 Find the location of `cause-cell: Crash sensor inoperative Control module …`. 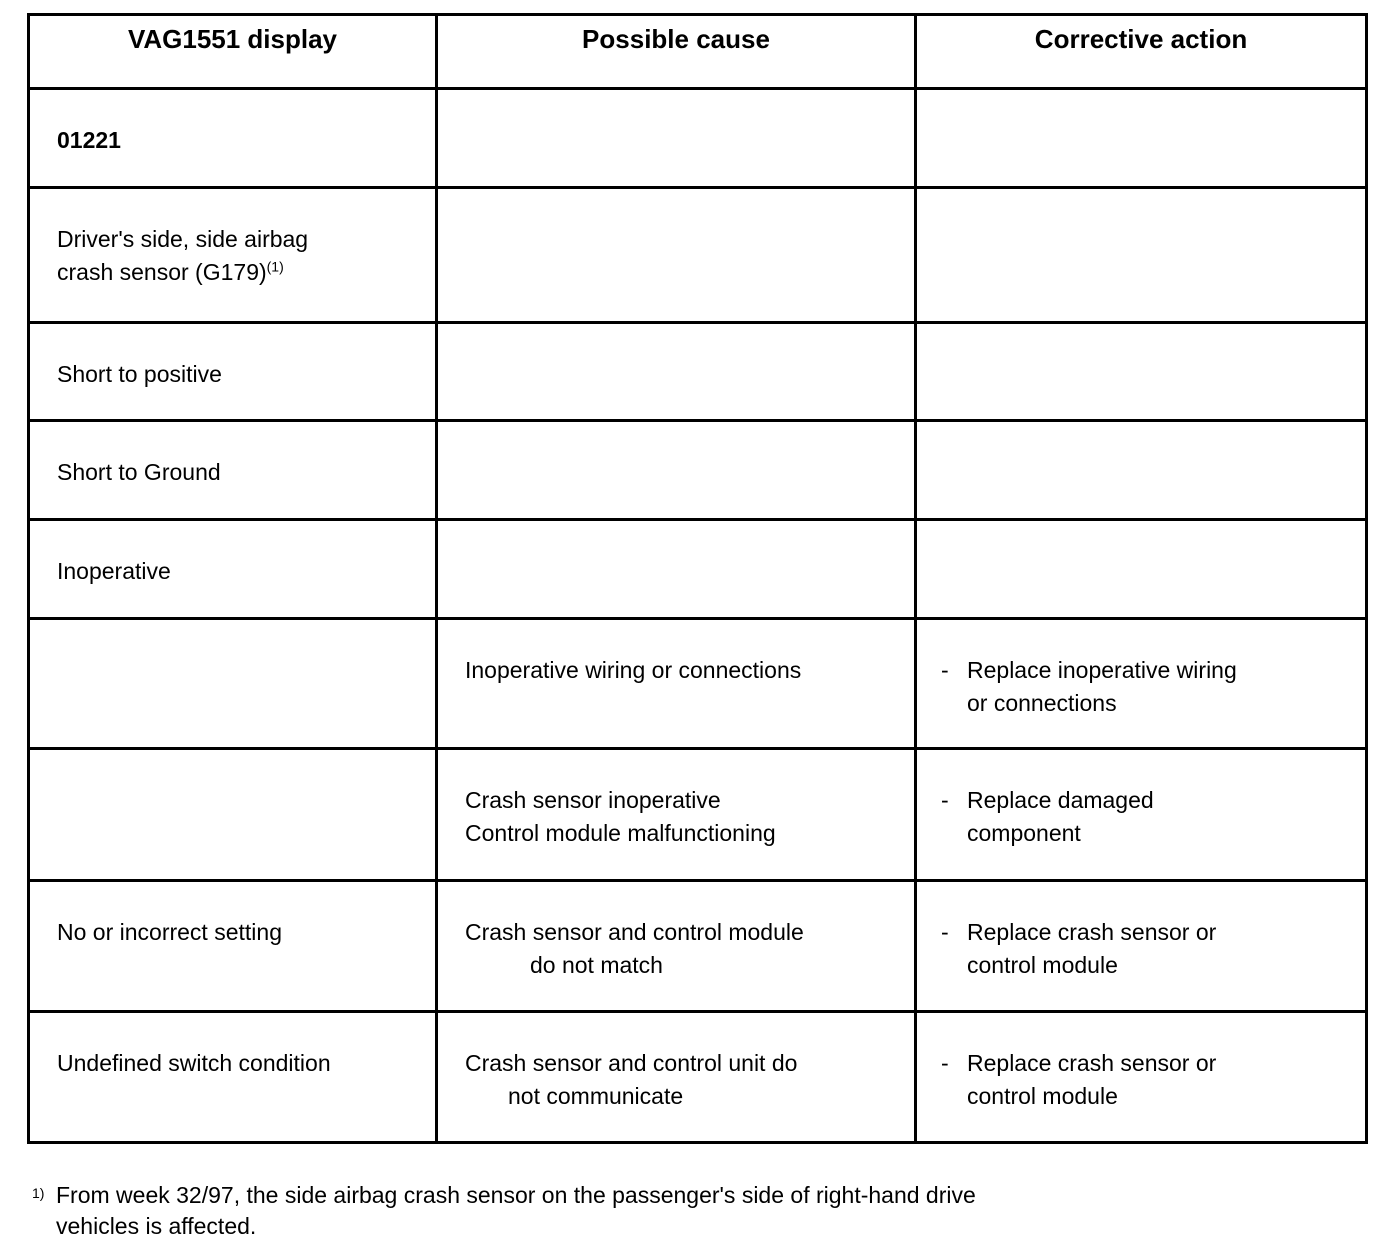

cause-cell: Crash sensor inoperative Control module … is located at coordinates (676, 814).